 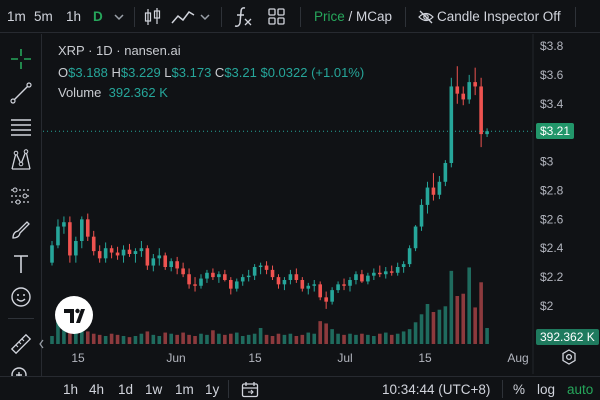 I want to click on emoji-icon, so click(x=21, y=297).